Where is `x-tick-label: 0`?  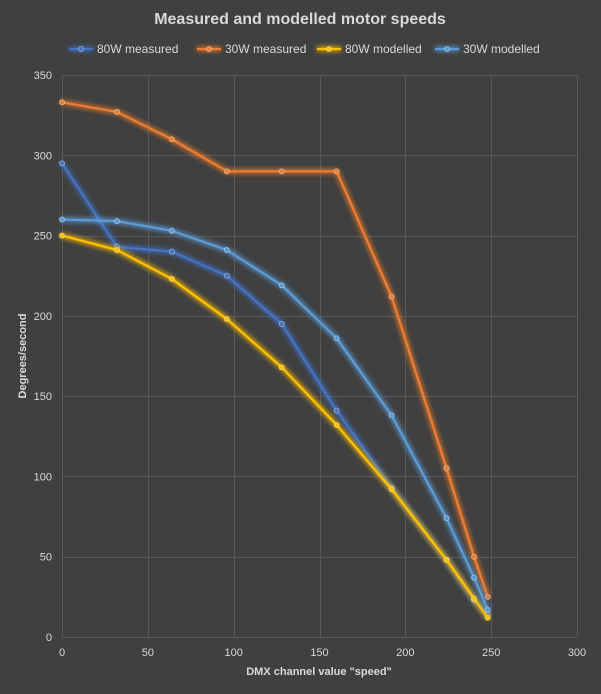
x-tick-label: 0 is located at coordinates (62, 653).